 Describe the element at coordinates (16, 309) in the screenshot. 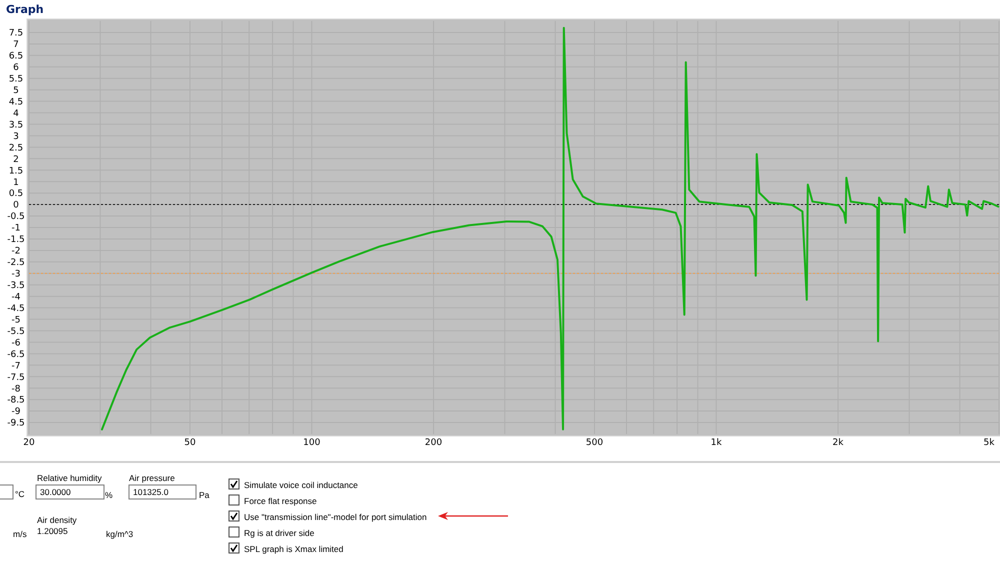

I see `y-tick-label: -4.5` at that location.